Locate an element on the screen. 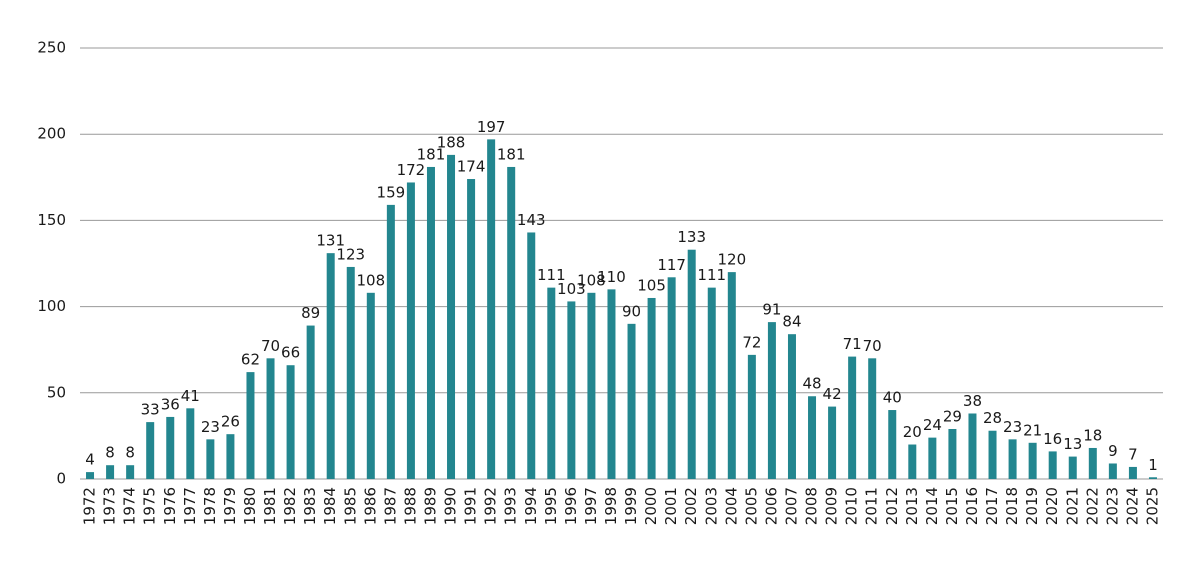 The image size is (1198, 568). data-label: 38 is located at coordinates (972, 401).